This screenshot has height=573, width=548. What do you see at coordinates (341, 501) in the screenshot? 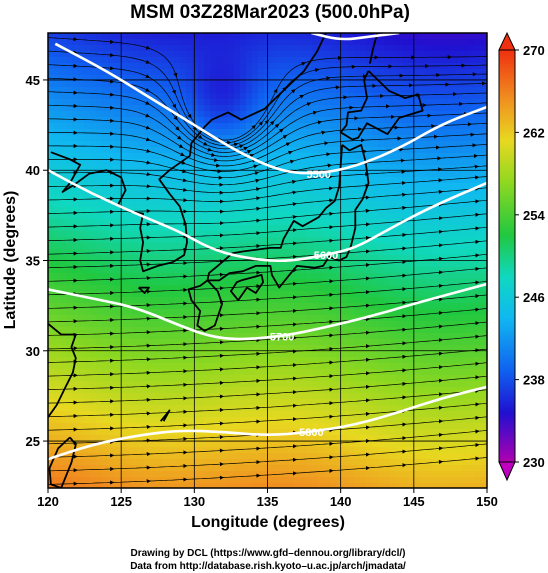
I see `x-tick-label: 140` at bounding box center [341, 501].